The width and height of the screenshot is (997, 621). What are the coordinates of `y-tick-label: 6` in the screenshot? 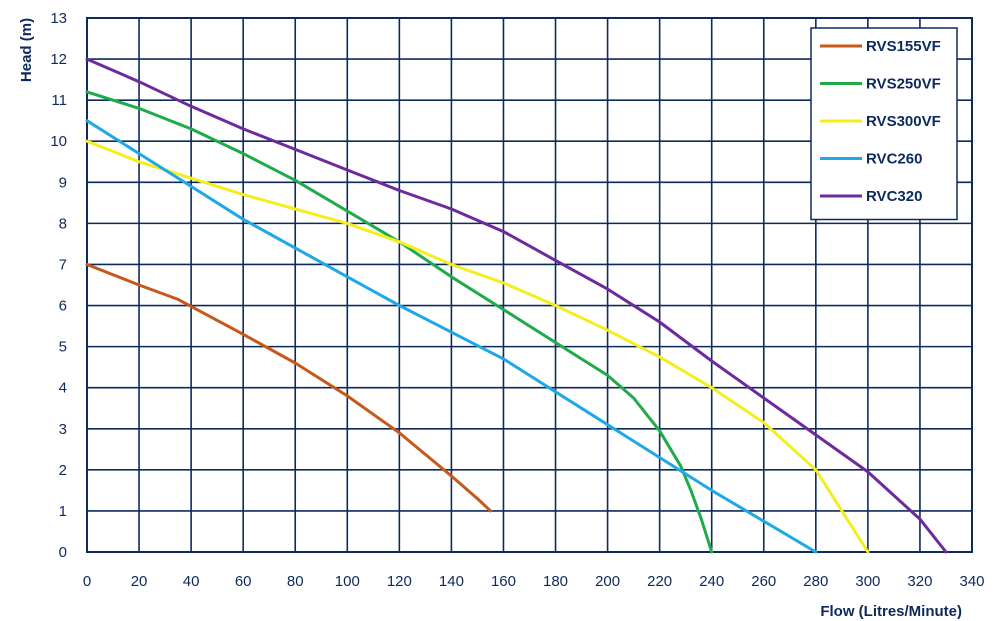 It's located at (63, 306).